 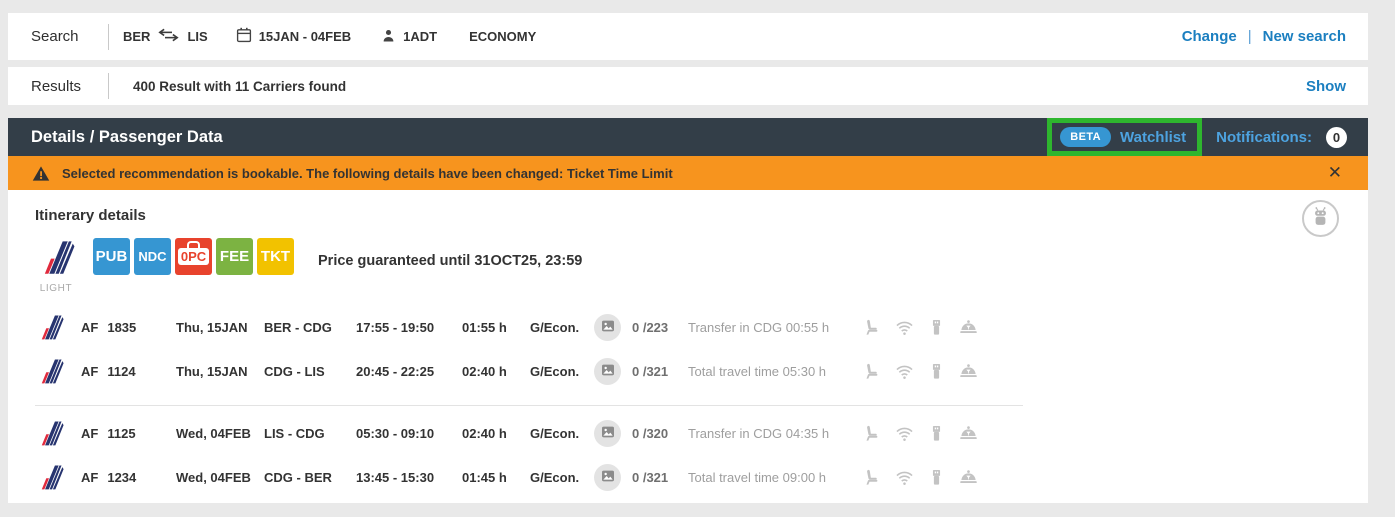 What do you see at coordinates (759, 327) in the screenshot?
I see `segment-note: Transfer in CDG 00:55 h` at bounding box center [759, 327].